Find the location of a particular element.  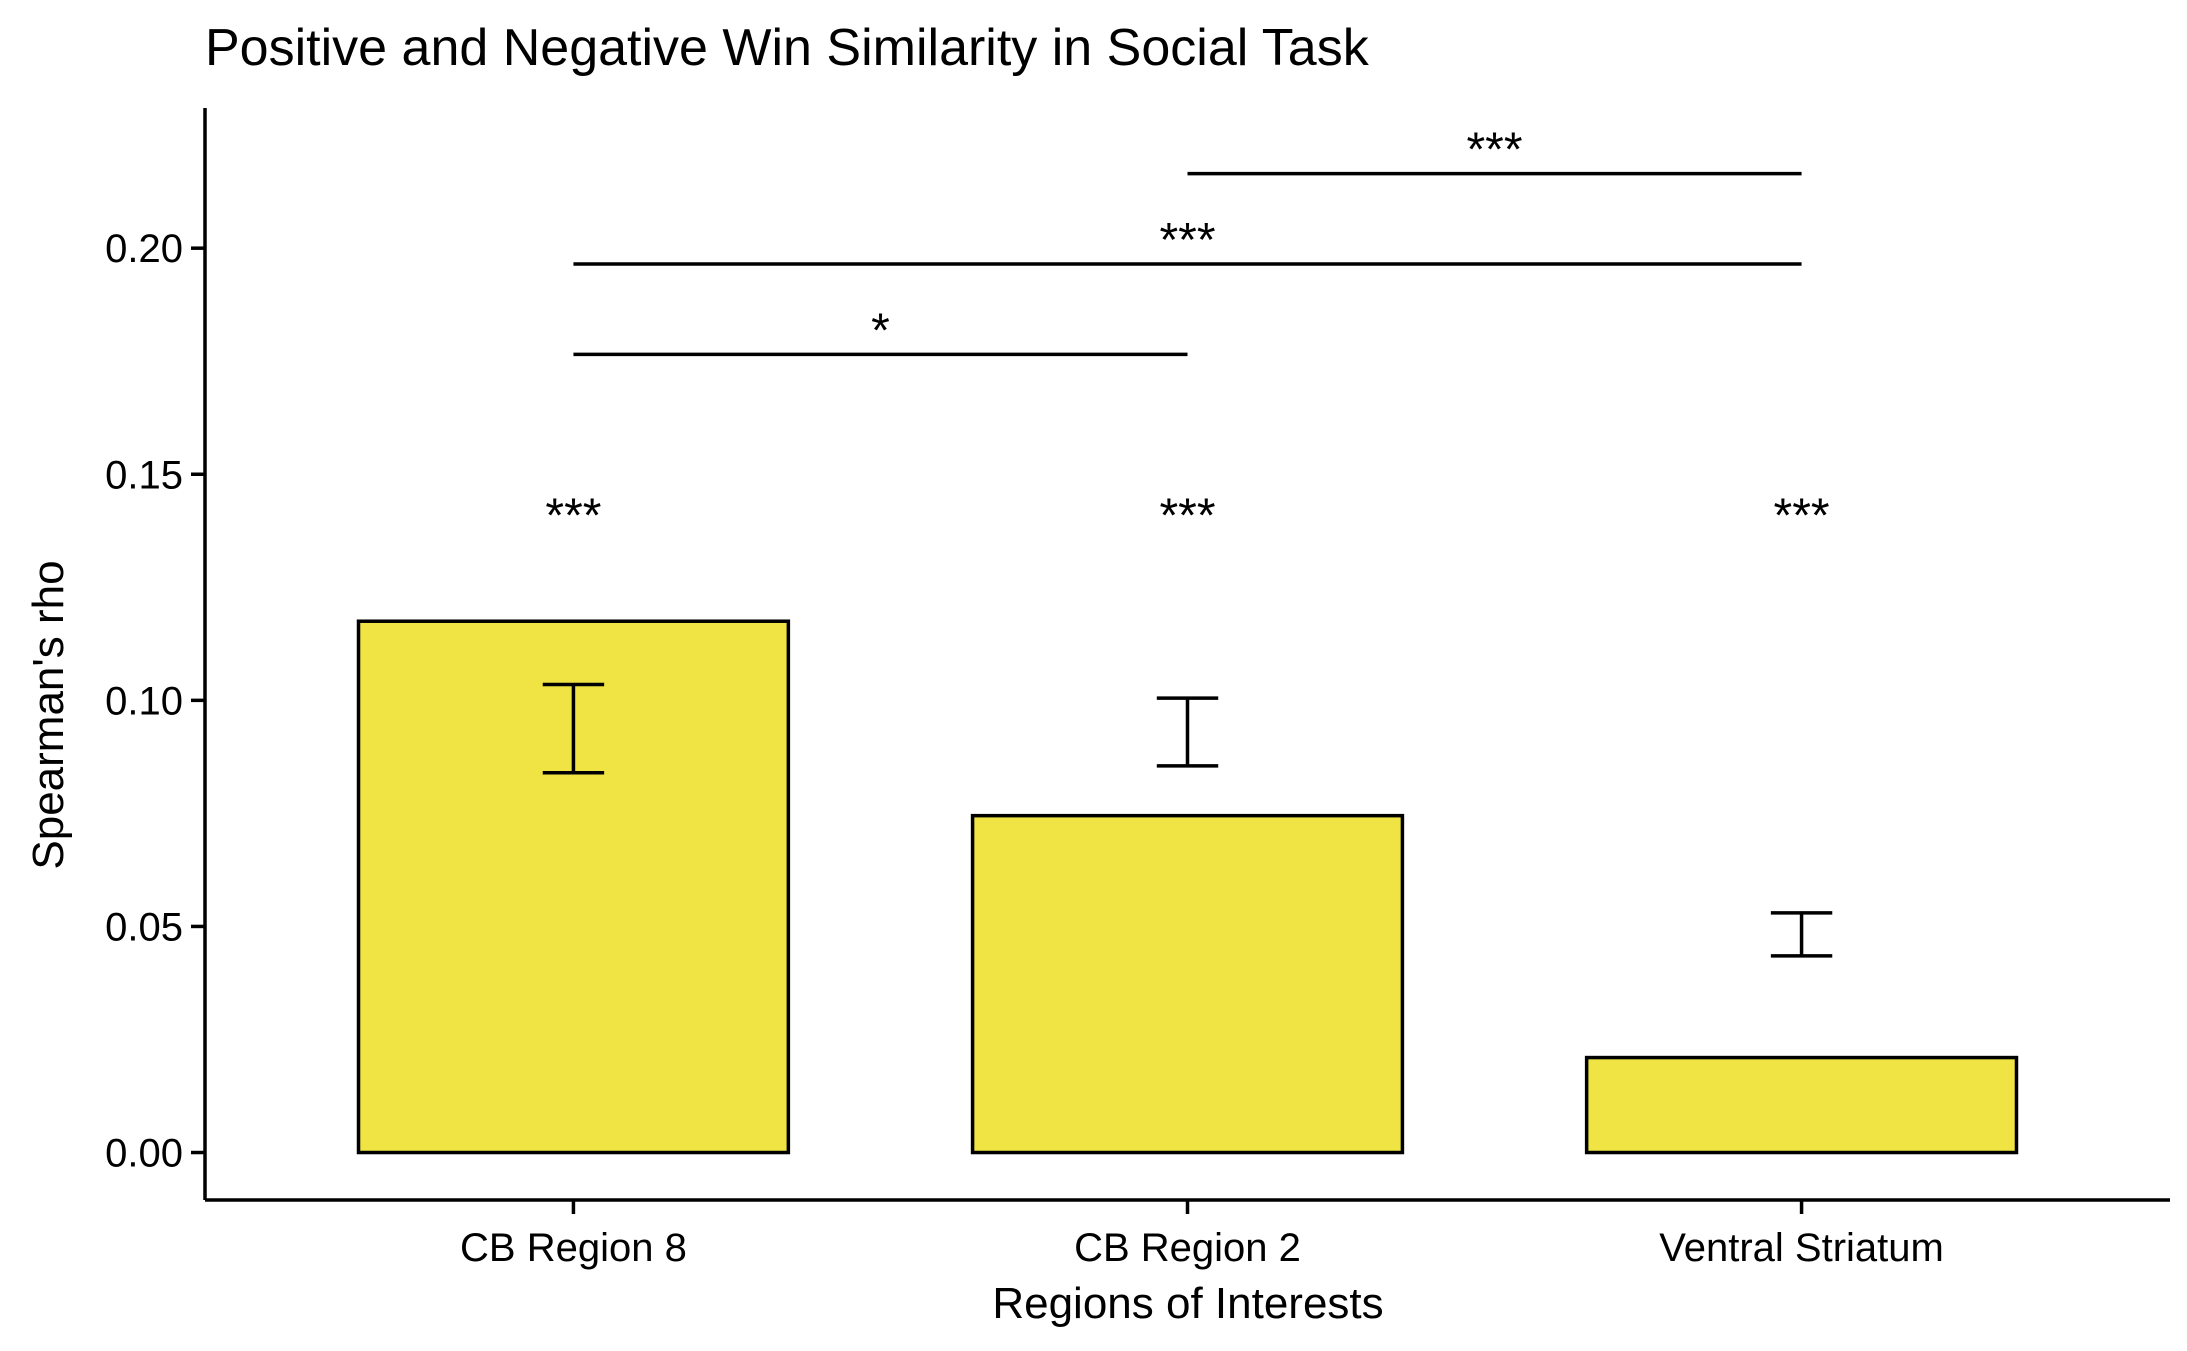

y-axis-label: Spearman's rho is located at coordinates (48, 714).